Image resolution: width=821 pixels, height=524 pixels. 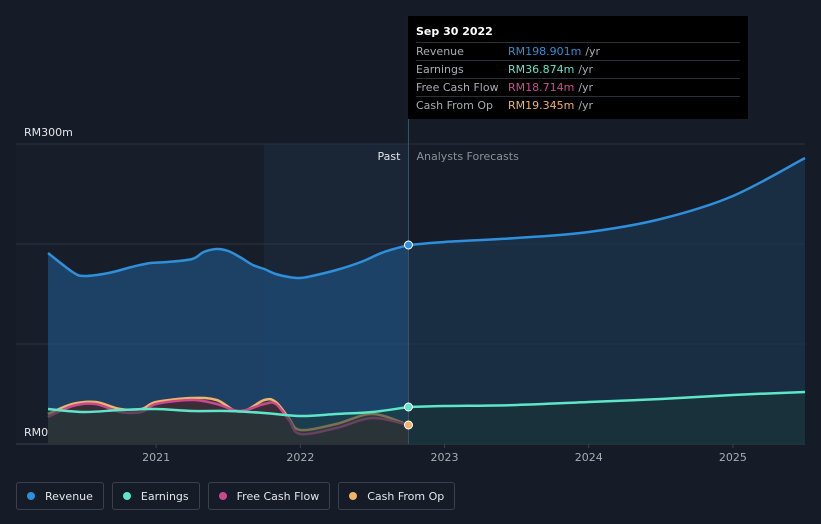 I want to click on x-tick-label: 2024, so click(x=589, y=457).